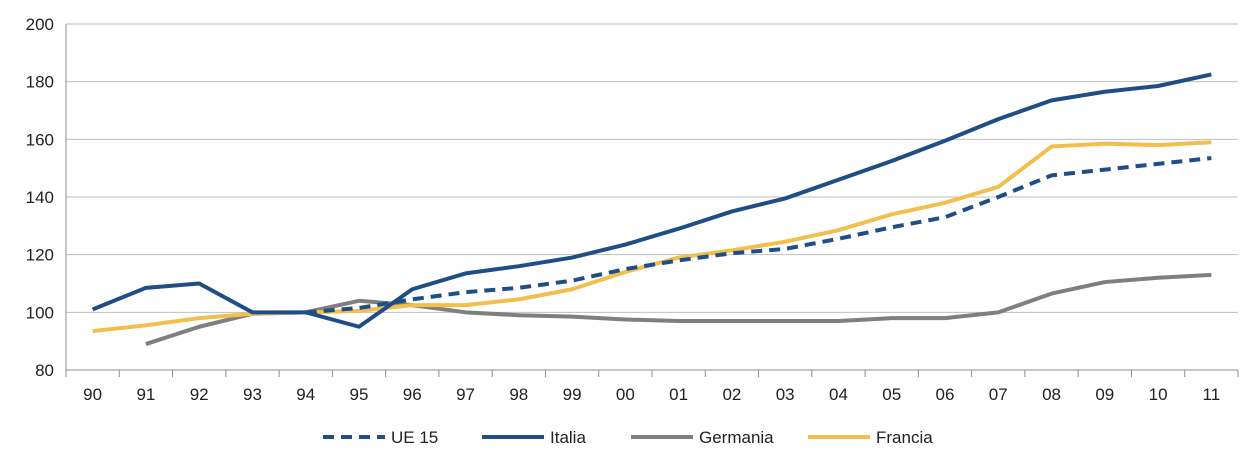 The height and width of the screenshot is (450, 1245). What do you see at coordinates (44, 370) in the screenshot?
I see `y-tick-label-80: 80` at bounding box center [44, 370].